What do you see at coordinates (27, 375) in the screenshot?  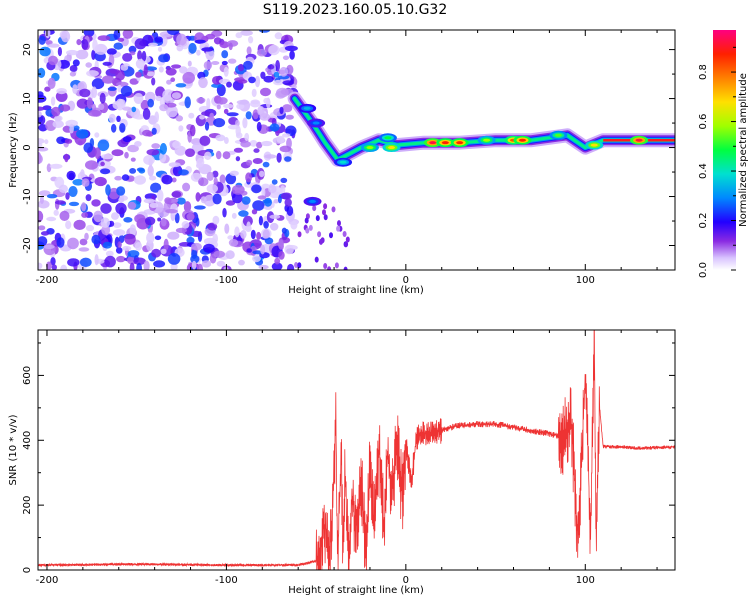 I see `y-tick-label: 600` at bounding box center [27, 375].